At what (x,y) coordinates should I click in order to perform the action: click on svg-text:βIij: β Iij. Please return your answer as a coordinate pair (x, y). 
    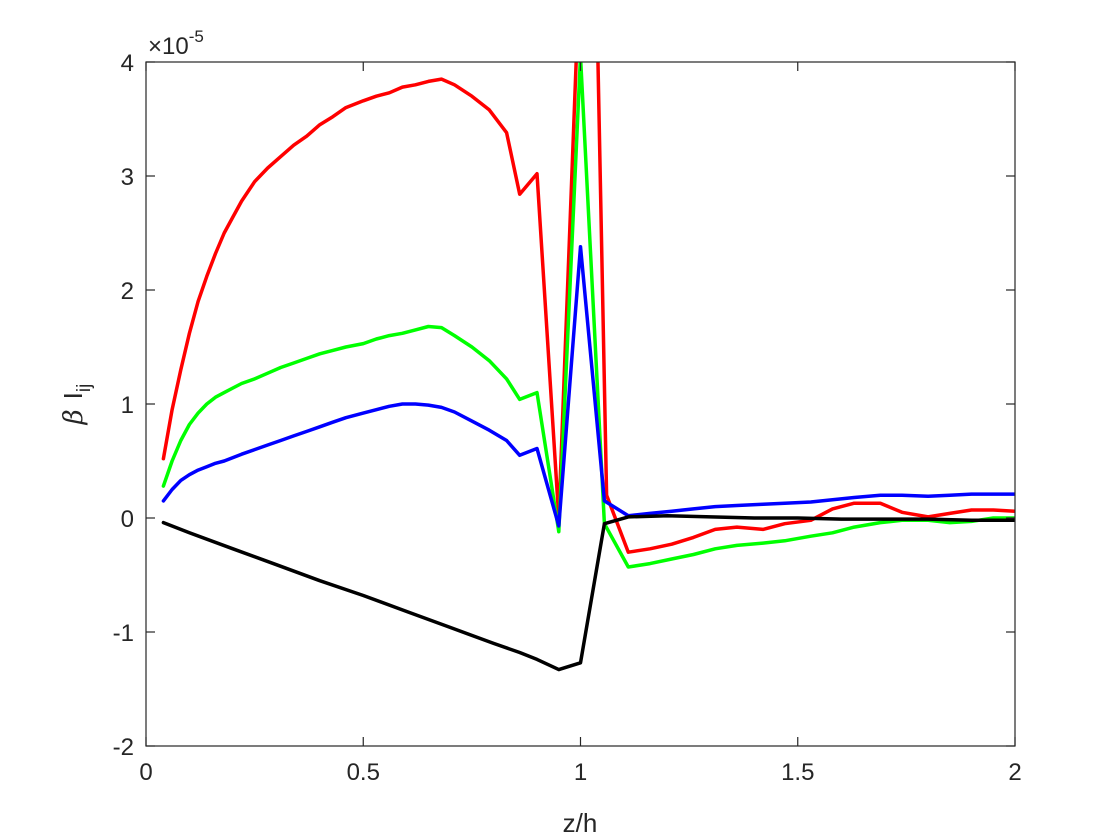
    Looking at the image, I should click on (76, 405).